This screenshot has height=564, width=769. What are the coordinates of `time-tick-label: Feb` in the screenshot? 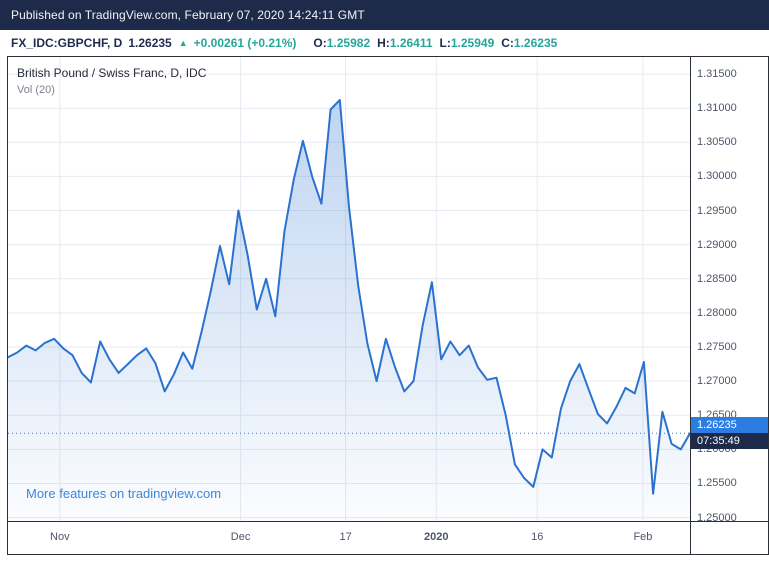 It's located at (643, 537).